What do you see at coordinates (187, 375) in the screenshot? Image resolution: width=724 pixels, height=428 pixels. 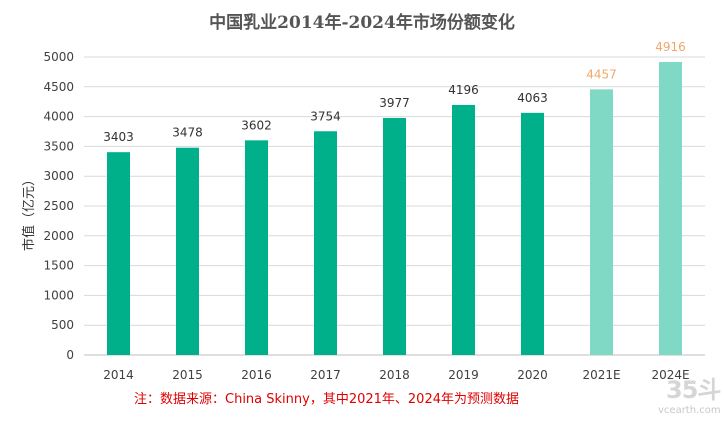 I see `x-tick-label: 2015` at bounding box center [187, 375].